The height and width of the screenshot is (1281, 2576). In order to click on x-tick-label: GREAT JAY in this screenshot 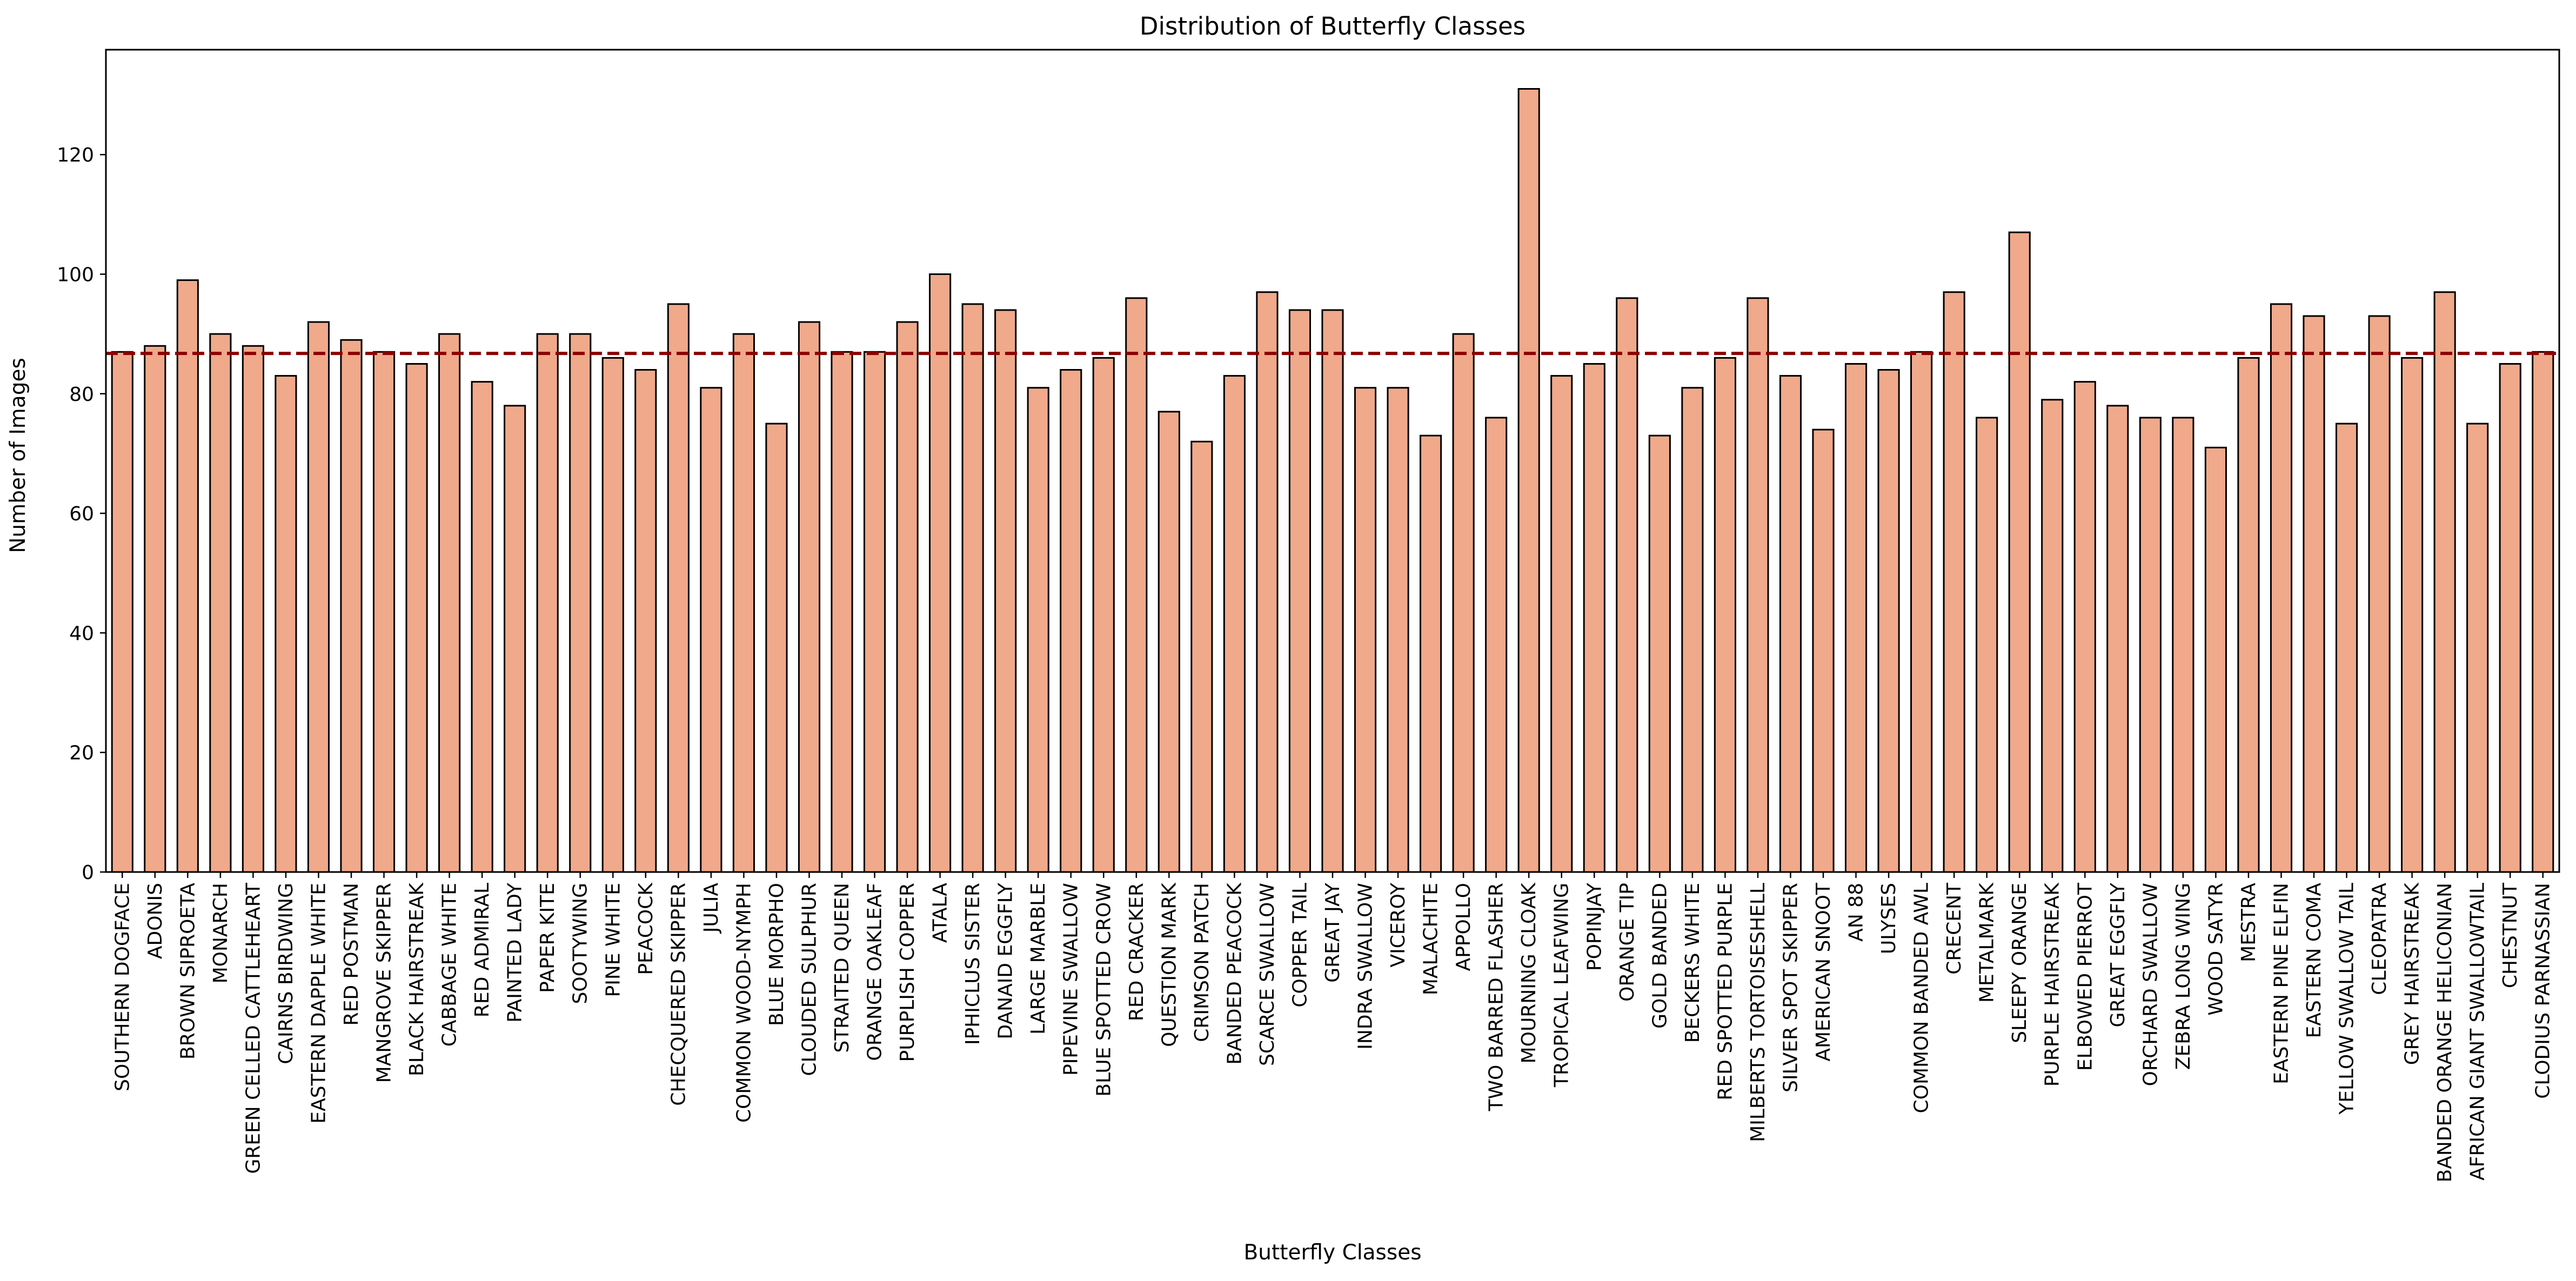, I will do `click(1333, 933)`.